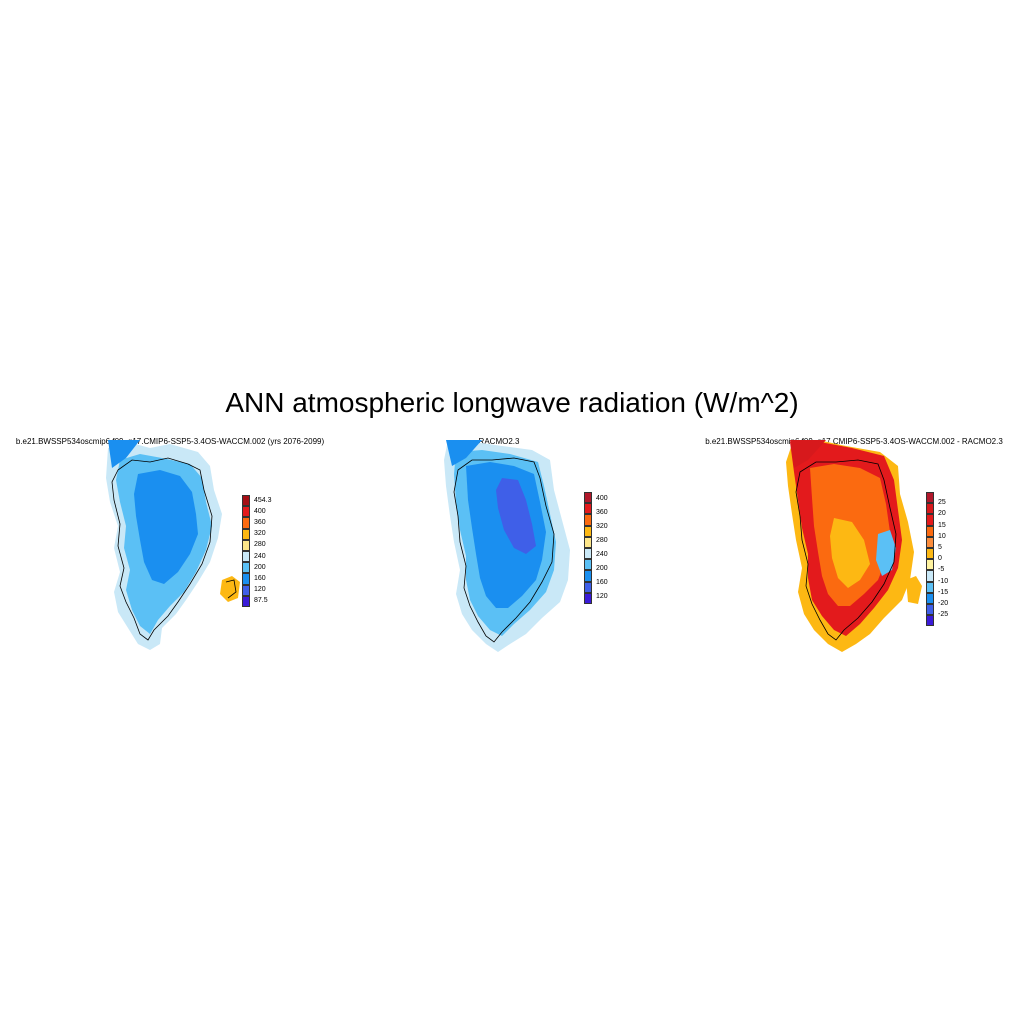 Image resolution: width=1024 pixels, height=1024 pixels. I want to click on colorbar-label: 0, so click(940, 559).